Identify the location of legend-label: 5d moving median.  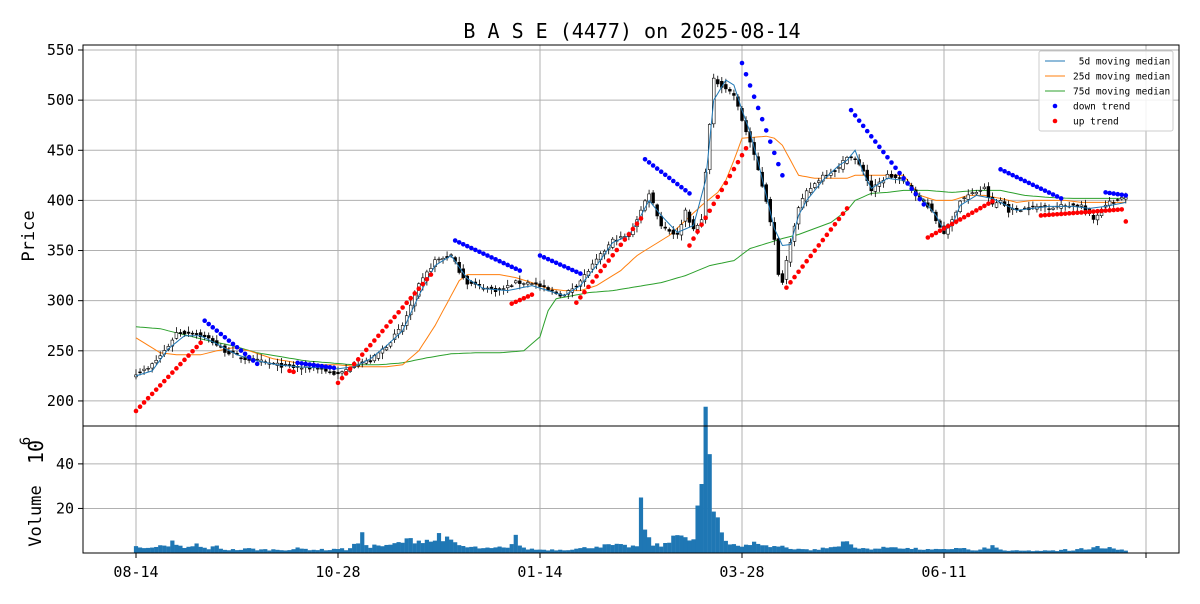
(1121, 62).